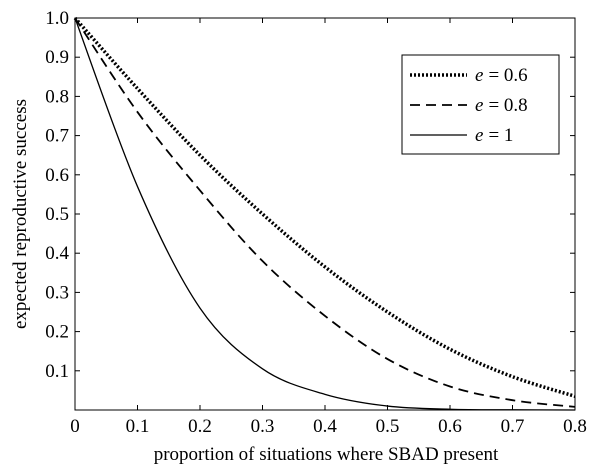 The height and width of the screenshot is (470, 590). Describe the element at coordinates (388, 426) in the screenshot. I see `x-tick-label: 0.5` at that location.